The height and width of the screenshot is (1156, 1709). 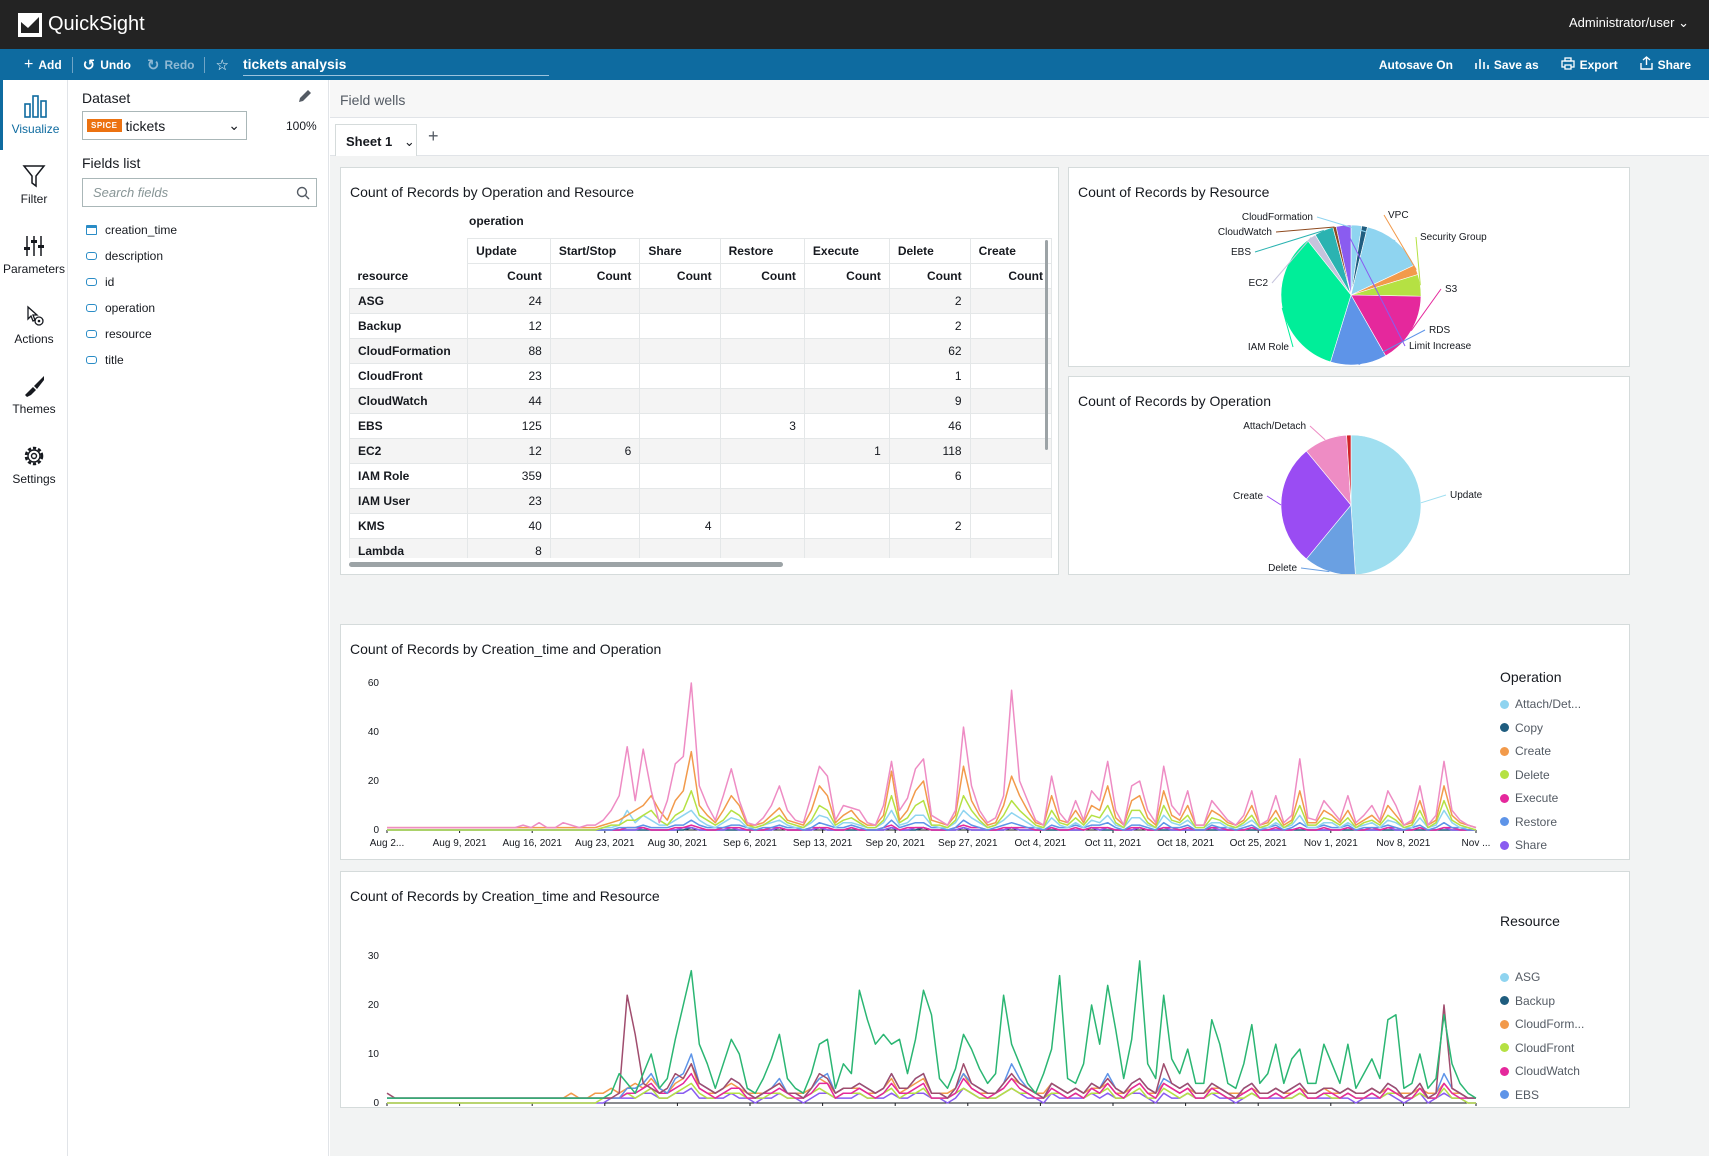 I want to click on dataset-select: SPICE tickets ⌄, so click(x=164, y=125).